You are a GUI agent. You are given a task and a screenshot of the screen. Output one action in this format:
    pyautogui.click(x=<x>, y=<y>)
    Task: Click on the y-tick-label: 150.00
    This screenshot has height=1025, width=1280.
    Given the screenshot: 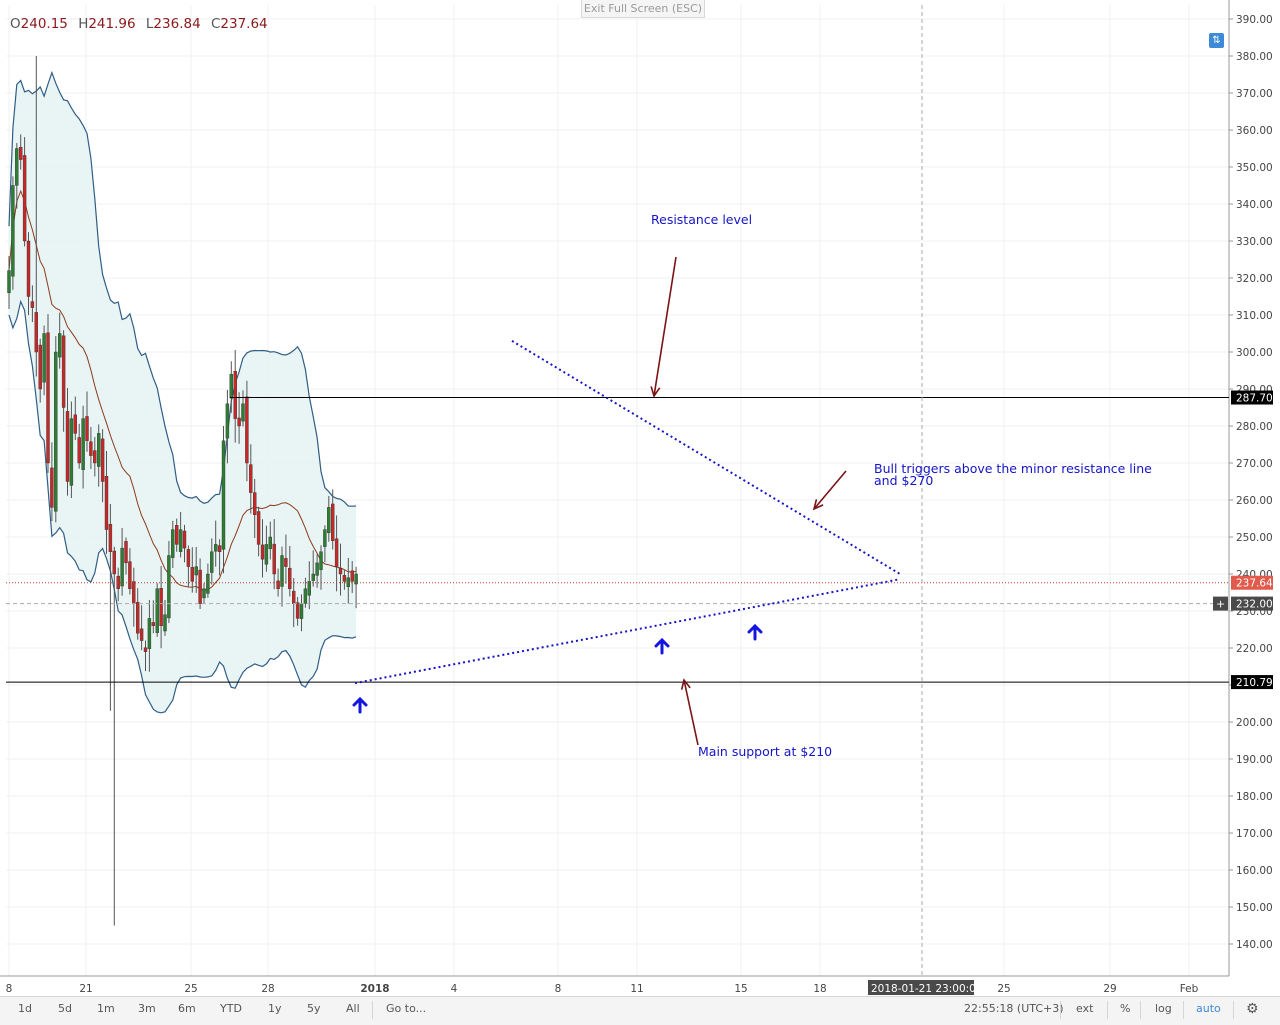 What is the action you would take?
    pyautogui.click(x=1254, y=908)
    